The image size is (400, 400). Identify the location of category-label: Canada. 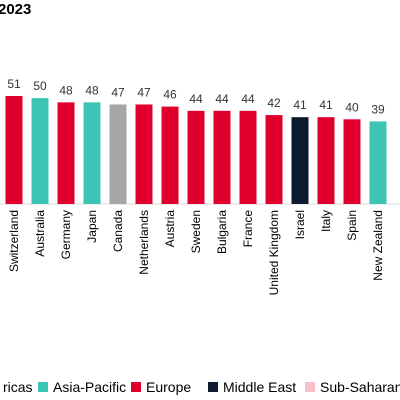
(118, 231).